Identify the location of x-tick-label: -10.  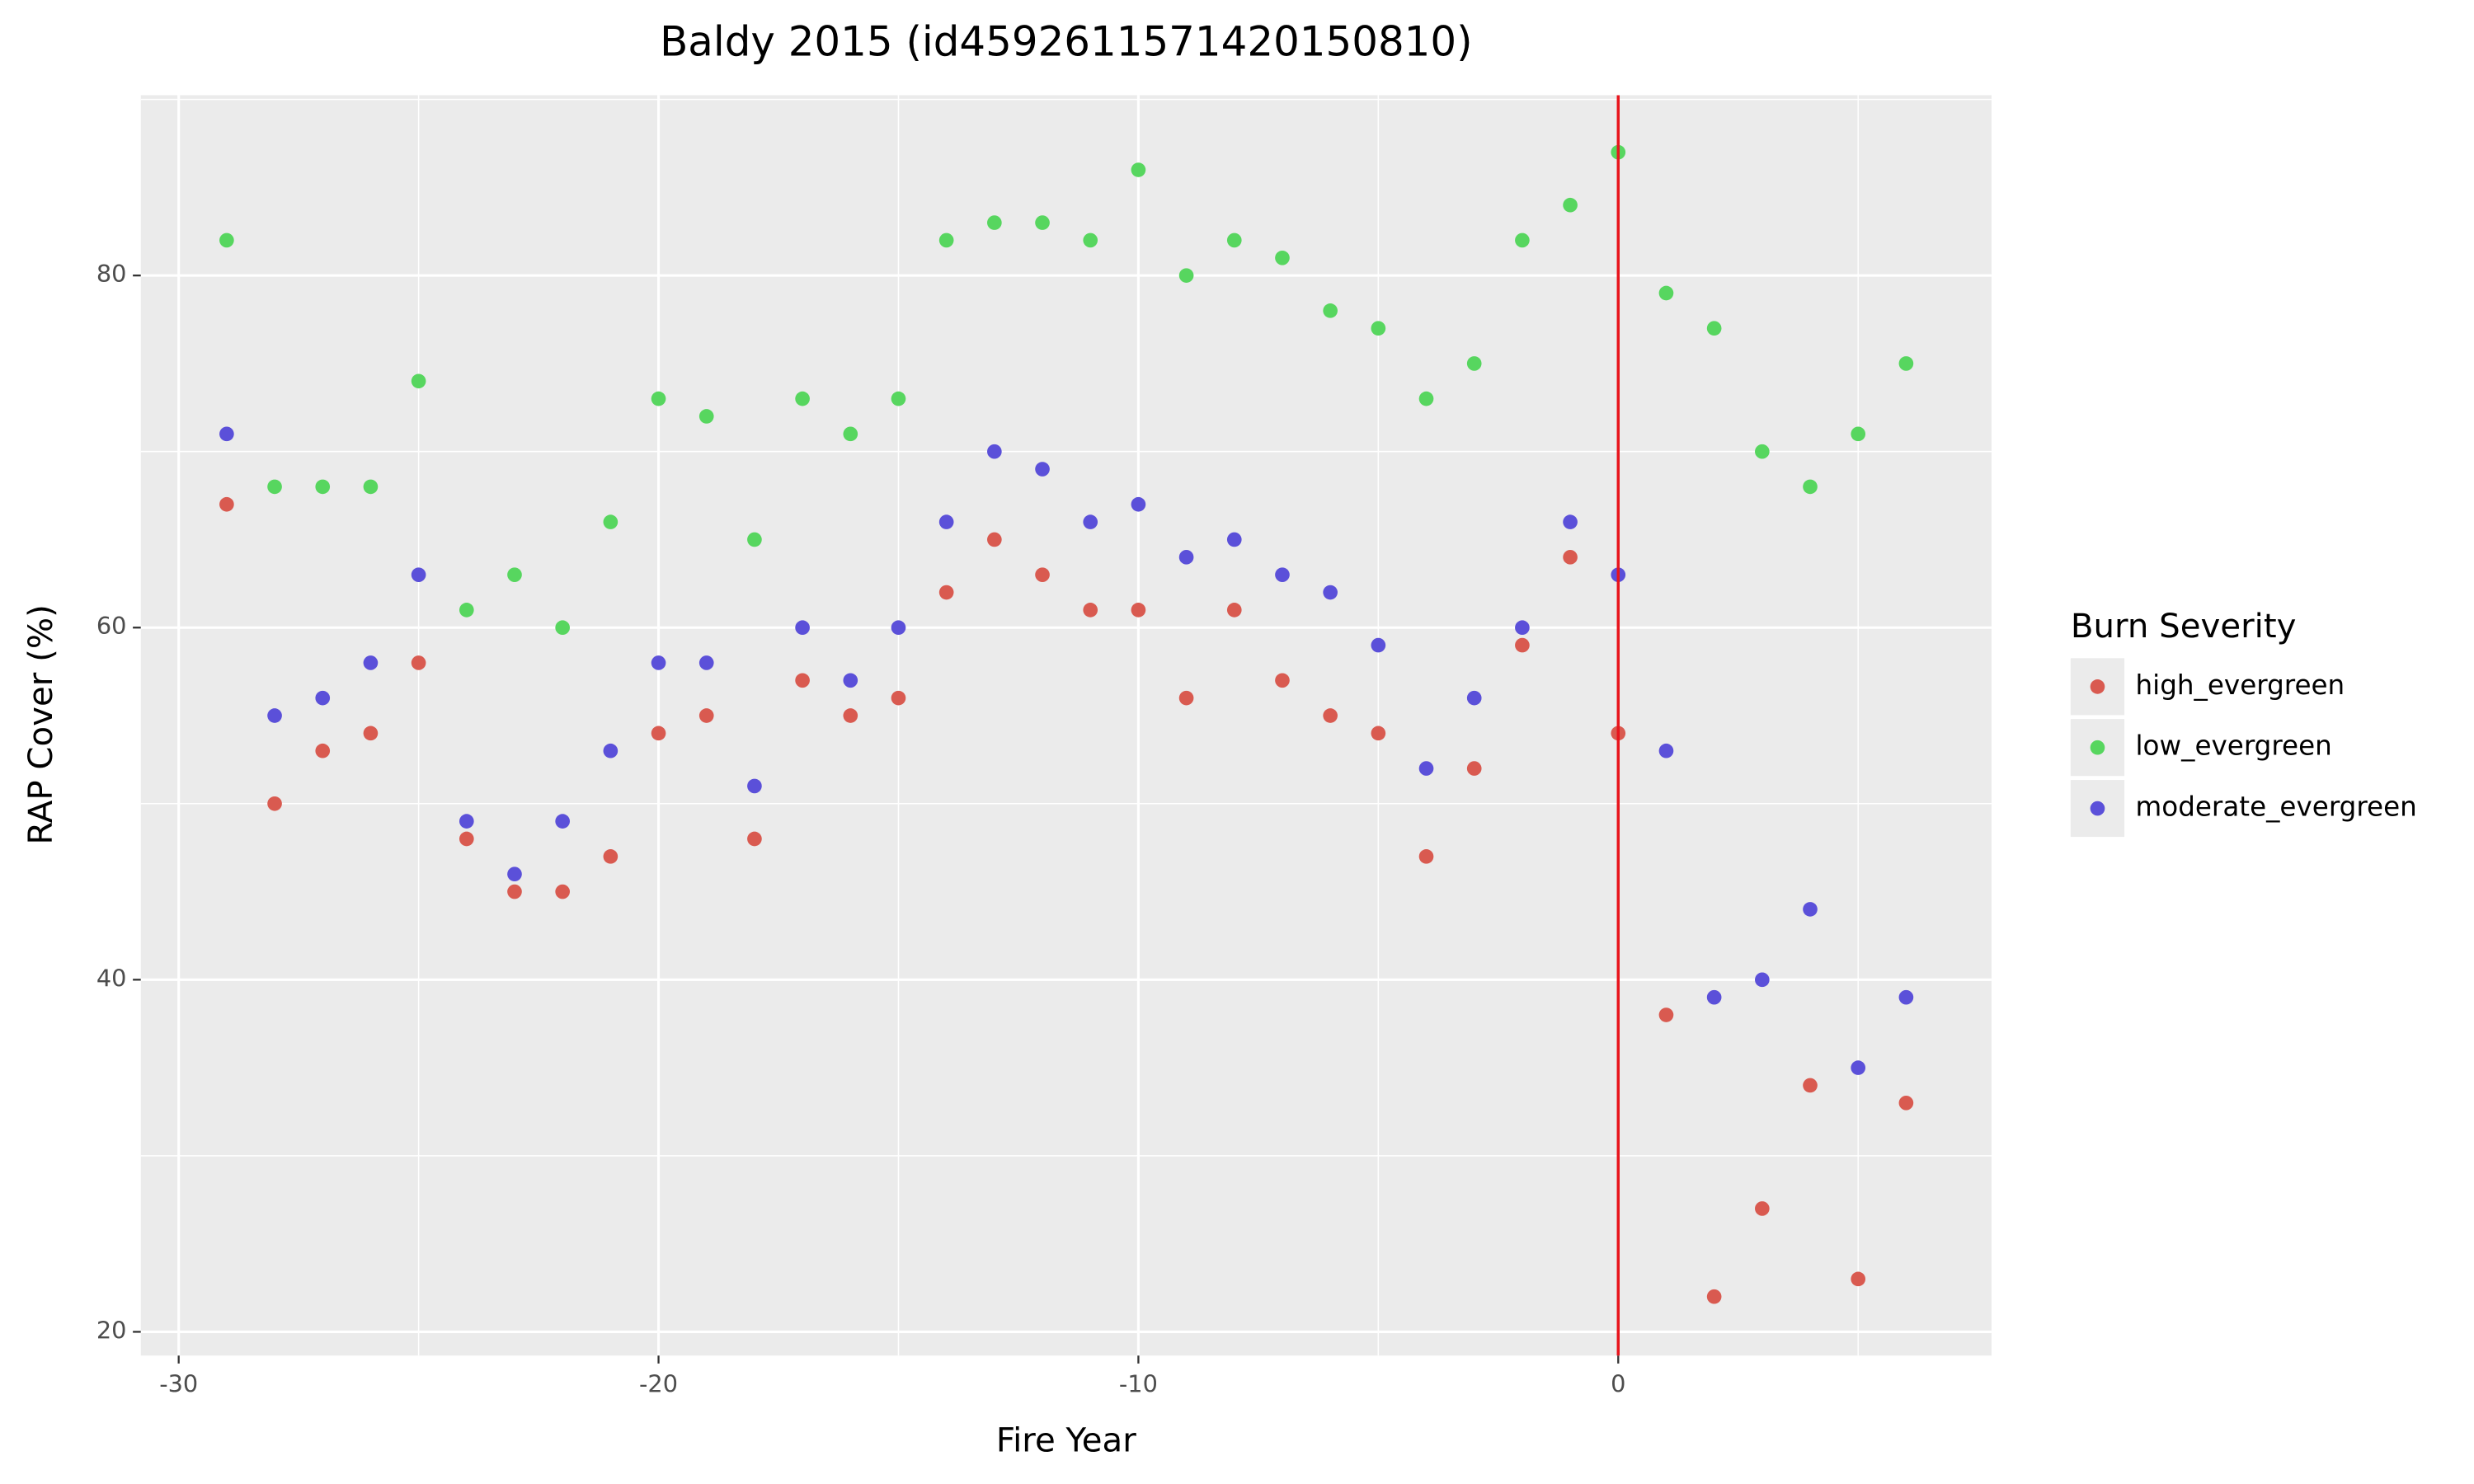
(1138, 1384).